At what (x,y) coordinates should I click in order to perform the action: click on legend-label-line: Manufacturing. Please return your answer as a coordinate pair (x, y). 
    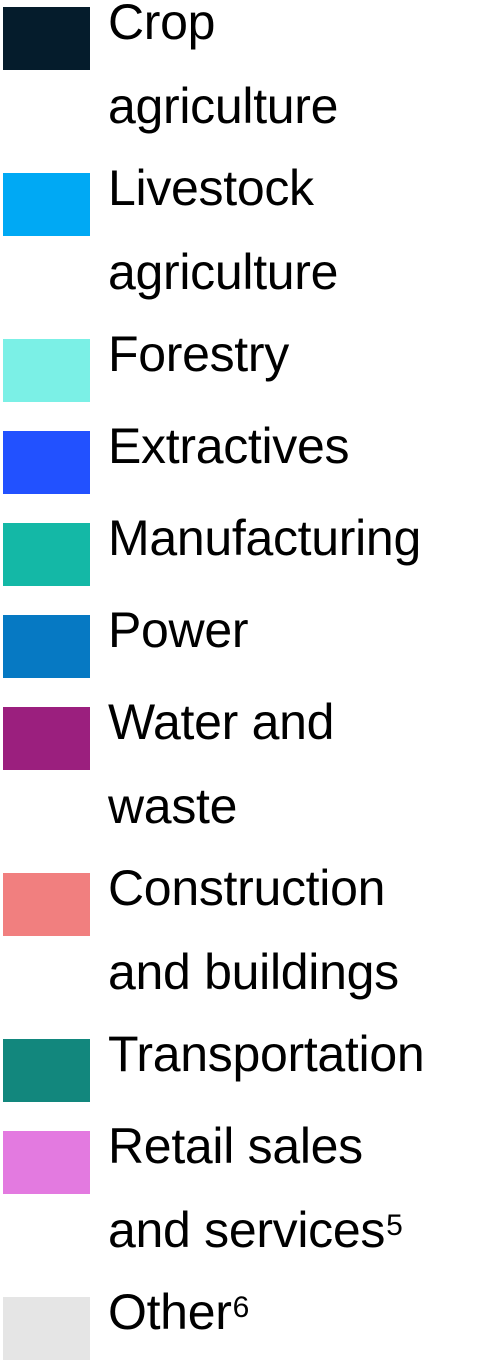
    Looking at the image, I should click on (264, 538).